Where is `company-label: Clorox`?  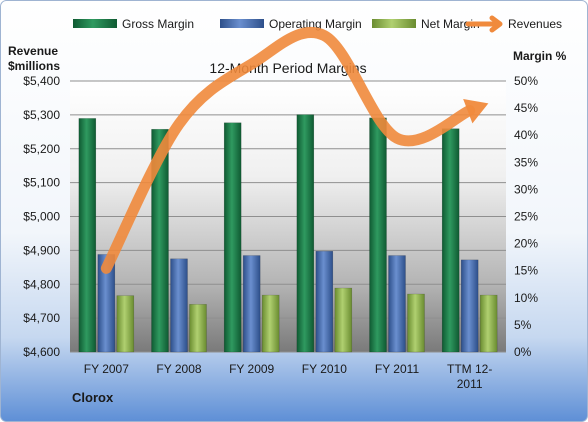
company-label: Clorox is located at coordinates (93, 397).